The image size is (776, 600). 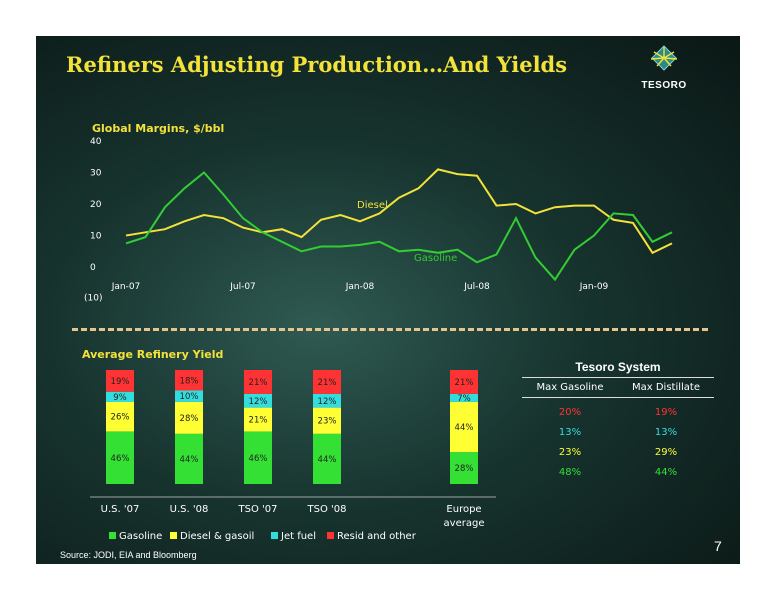 I want to click on bar-chart-title: Average Refinery Yield, so click(x=152, y=354).